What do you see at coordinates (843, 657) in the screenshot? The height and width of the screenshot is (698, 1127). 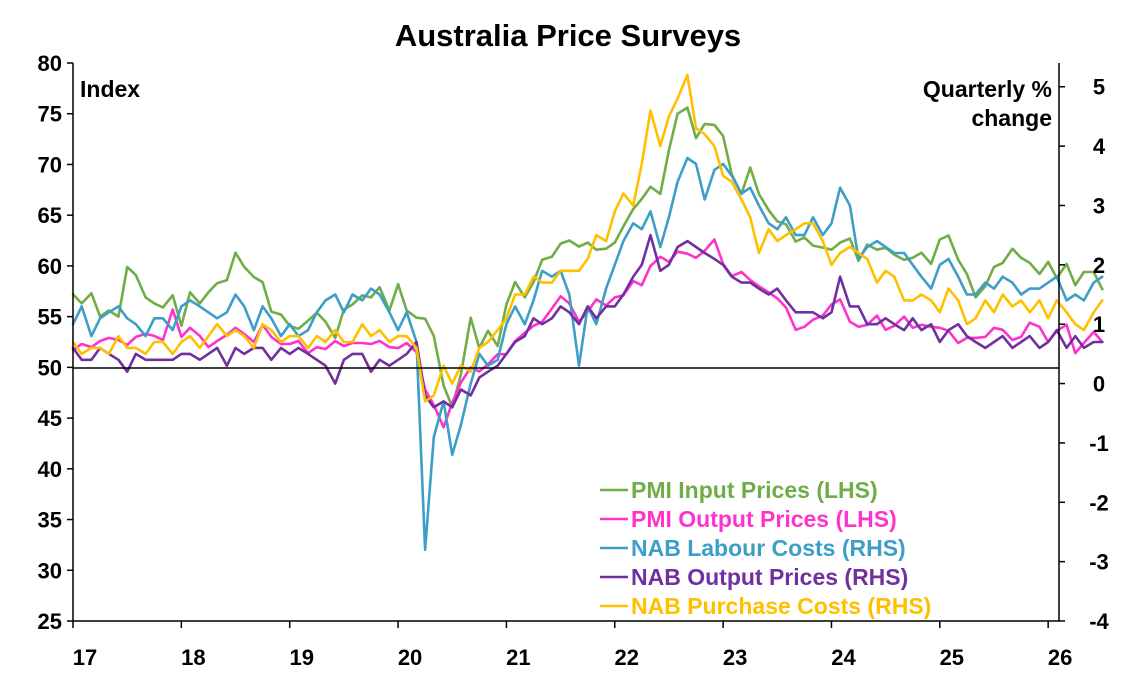 I see `x-tick-label: 24` at bounding box center [843, 657].